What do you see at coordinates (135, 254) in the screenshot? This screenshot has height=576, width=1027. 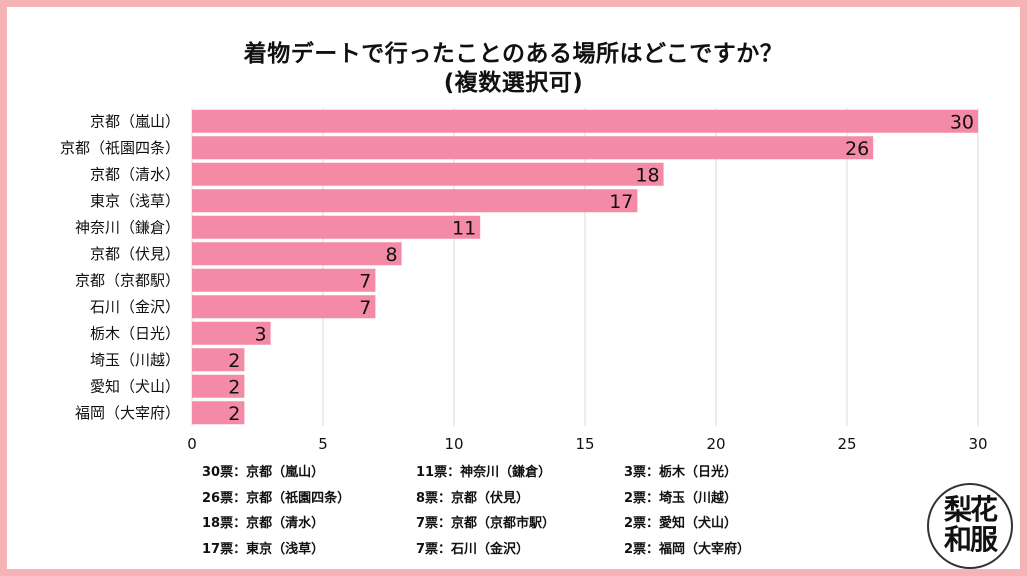 I see `category-label-6: 京都（伏見）` at bounding box center [135, 254].